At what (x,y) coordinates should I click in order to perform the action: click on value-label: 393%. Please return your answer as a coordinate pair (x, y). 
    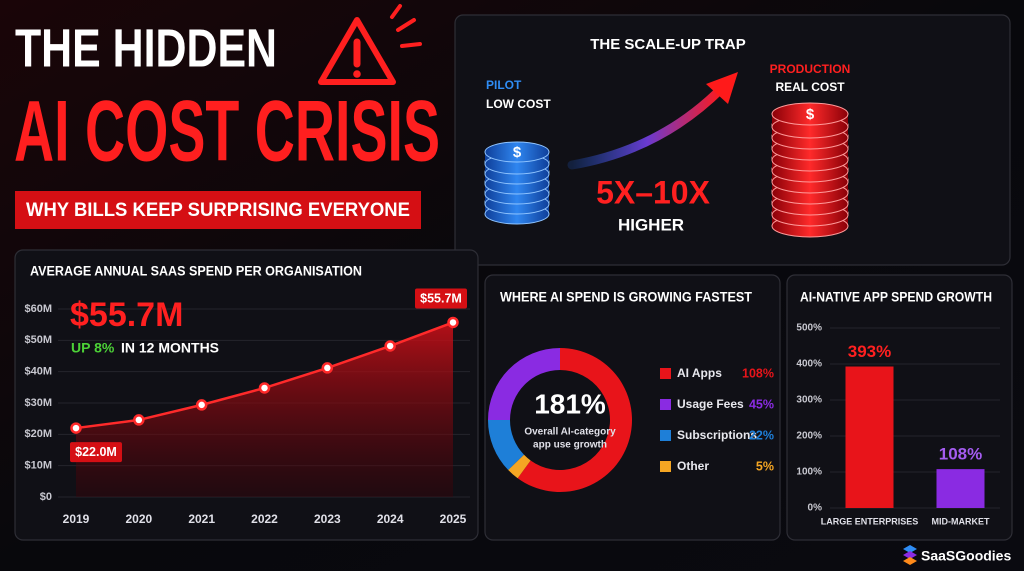
    Looking at the image, I should click on (869, 351).